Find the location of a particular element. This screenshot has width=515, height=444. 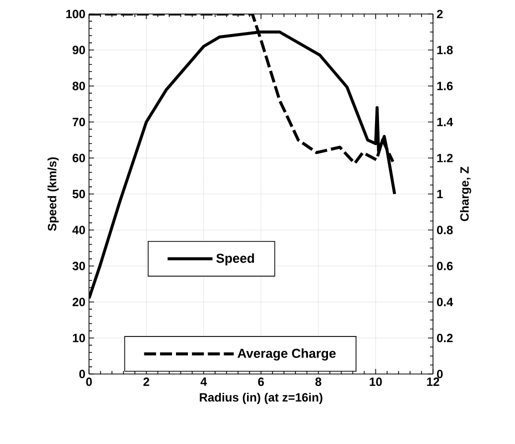

y-tick-label: 30 is located at coordinates (78, 266).